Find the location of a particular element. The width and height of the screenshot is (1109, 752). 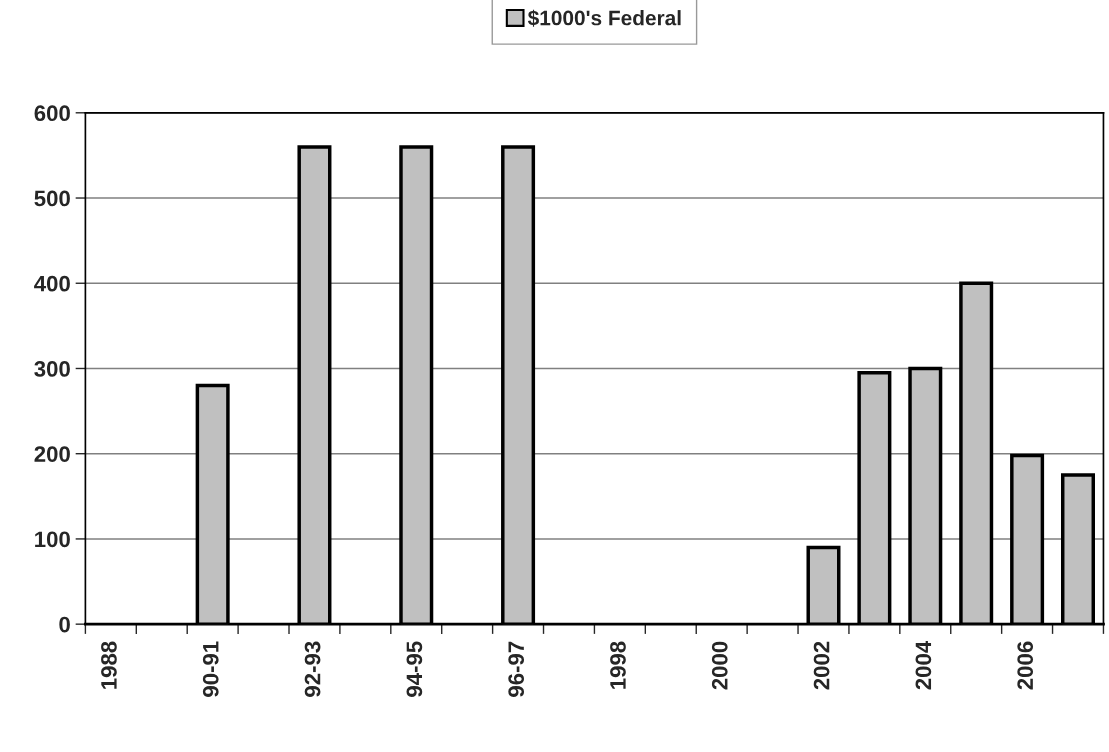

legend-label: $1000's Federal is located at coordinates (604, 18).